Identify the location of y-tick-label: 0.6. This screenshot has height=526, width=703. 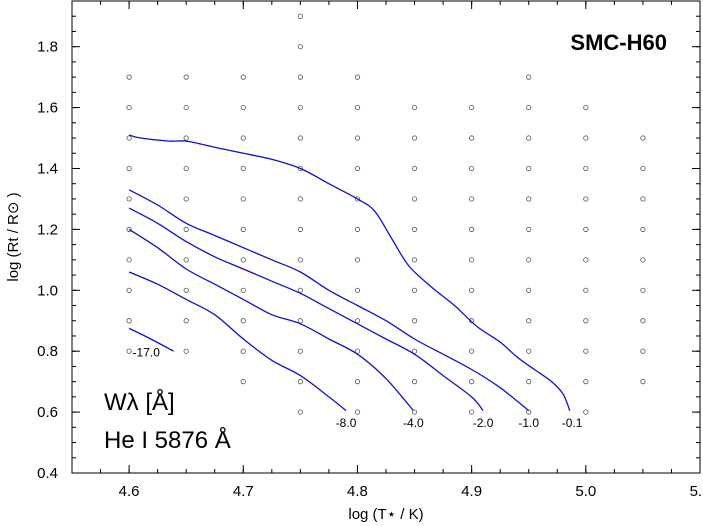
(47, 412).